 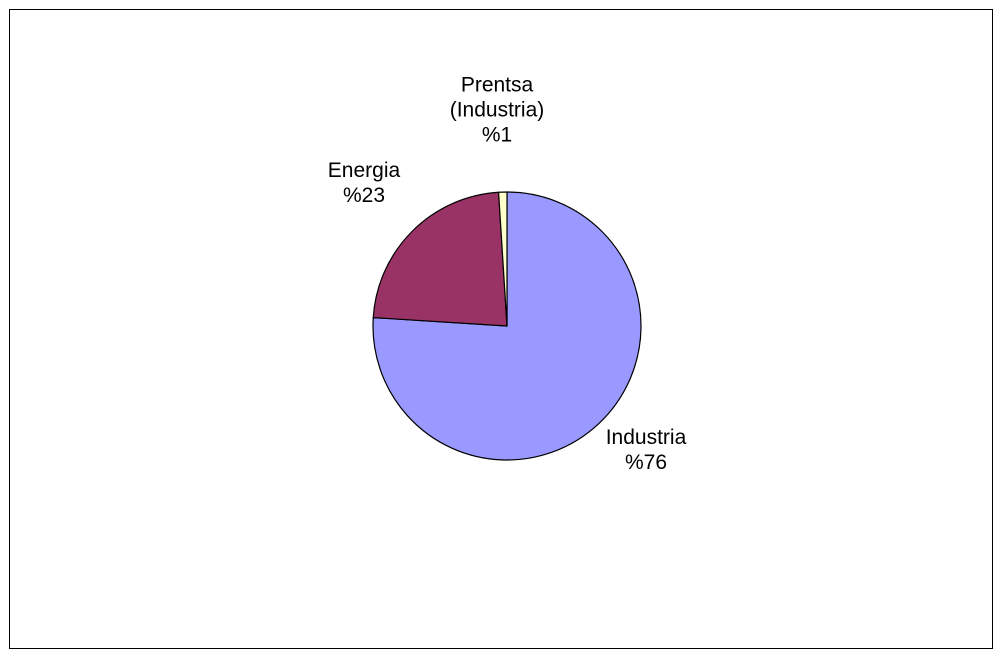 I want to click on slice-label-industria: Industria %76, so click(x=646, y=450).